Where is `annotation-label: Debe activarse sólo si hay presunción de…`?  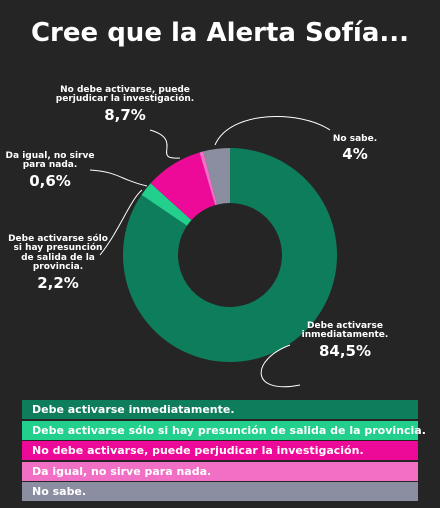
annotation-label: Debe activarse sólo si hay presunción de… is located at coordinates (58, 253).